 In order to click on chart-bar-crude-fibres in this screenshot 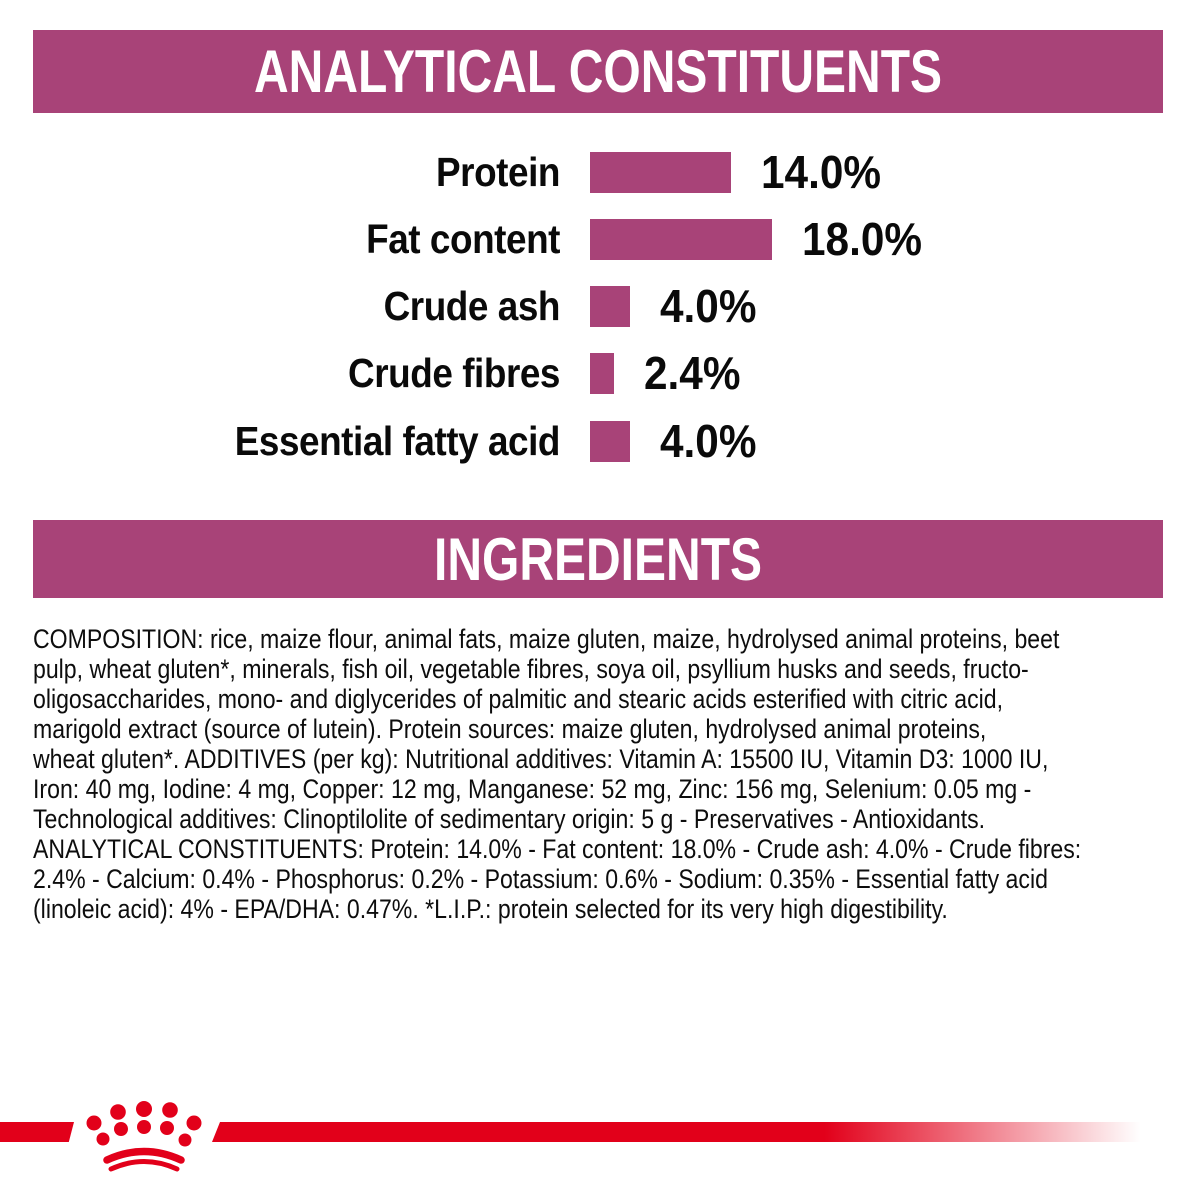, I will do `click(602, 373)`.